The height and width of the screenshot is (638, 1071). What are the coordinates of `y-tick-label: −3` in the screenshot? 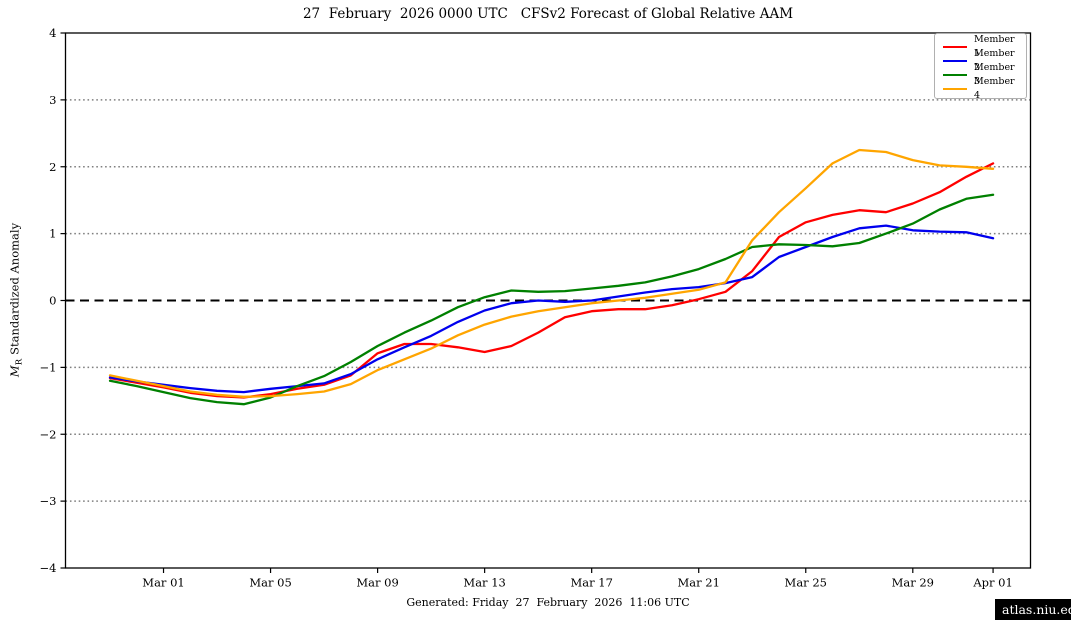 It's located at (48, 501).